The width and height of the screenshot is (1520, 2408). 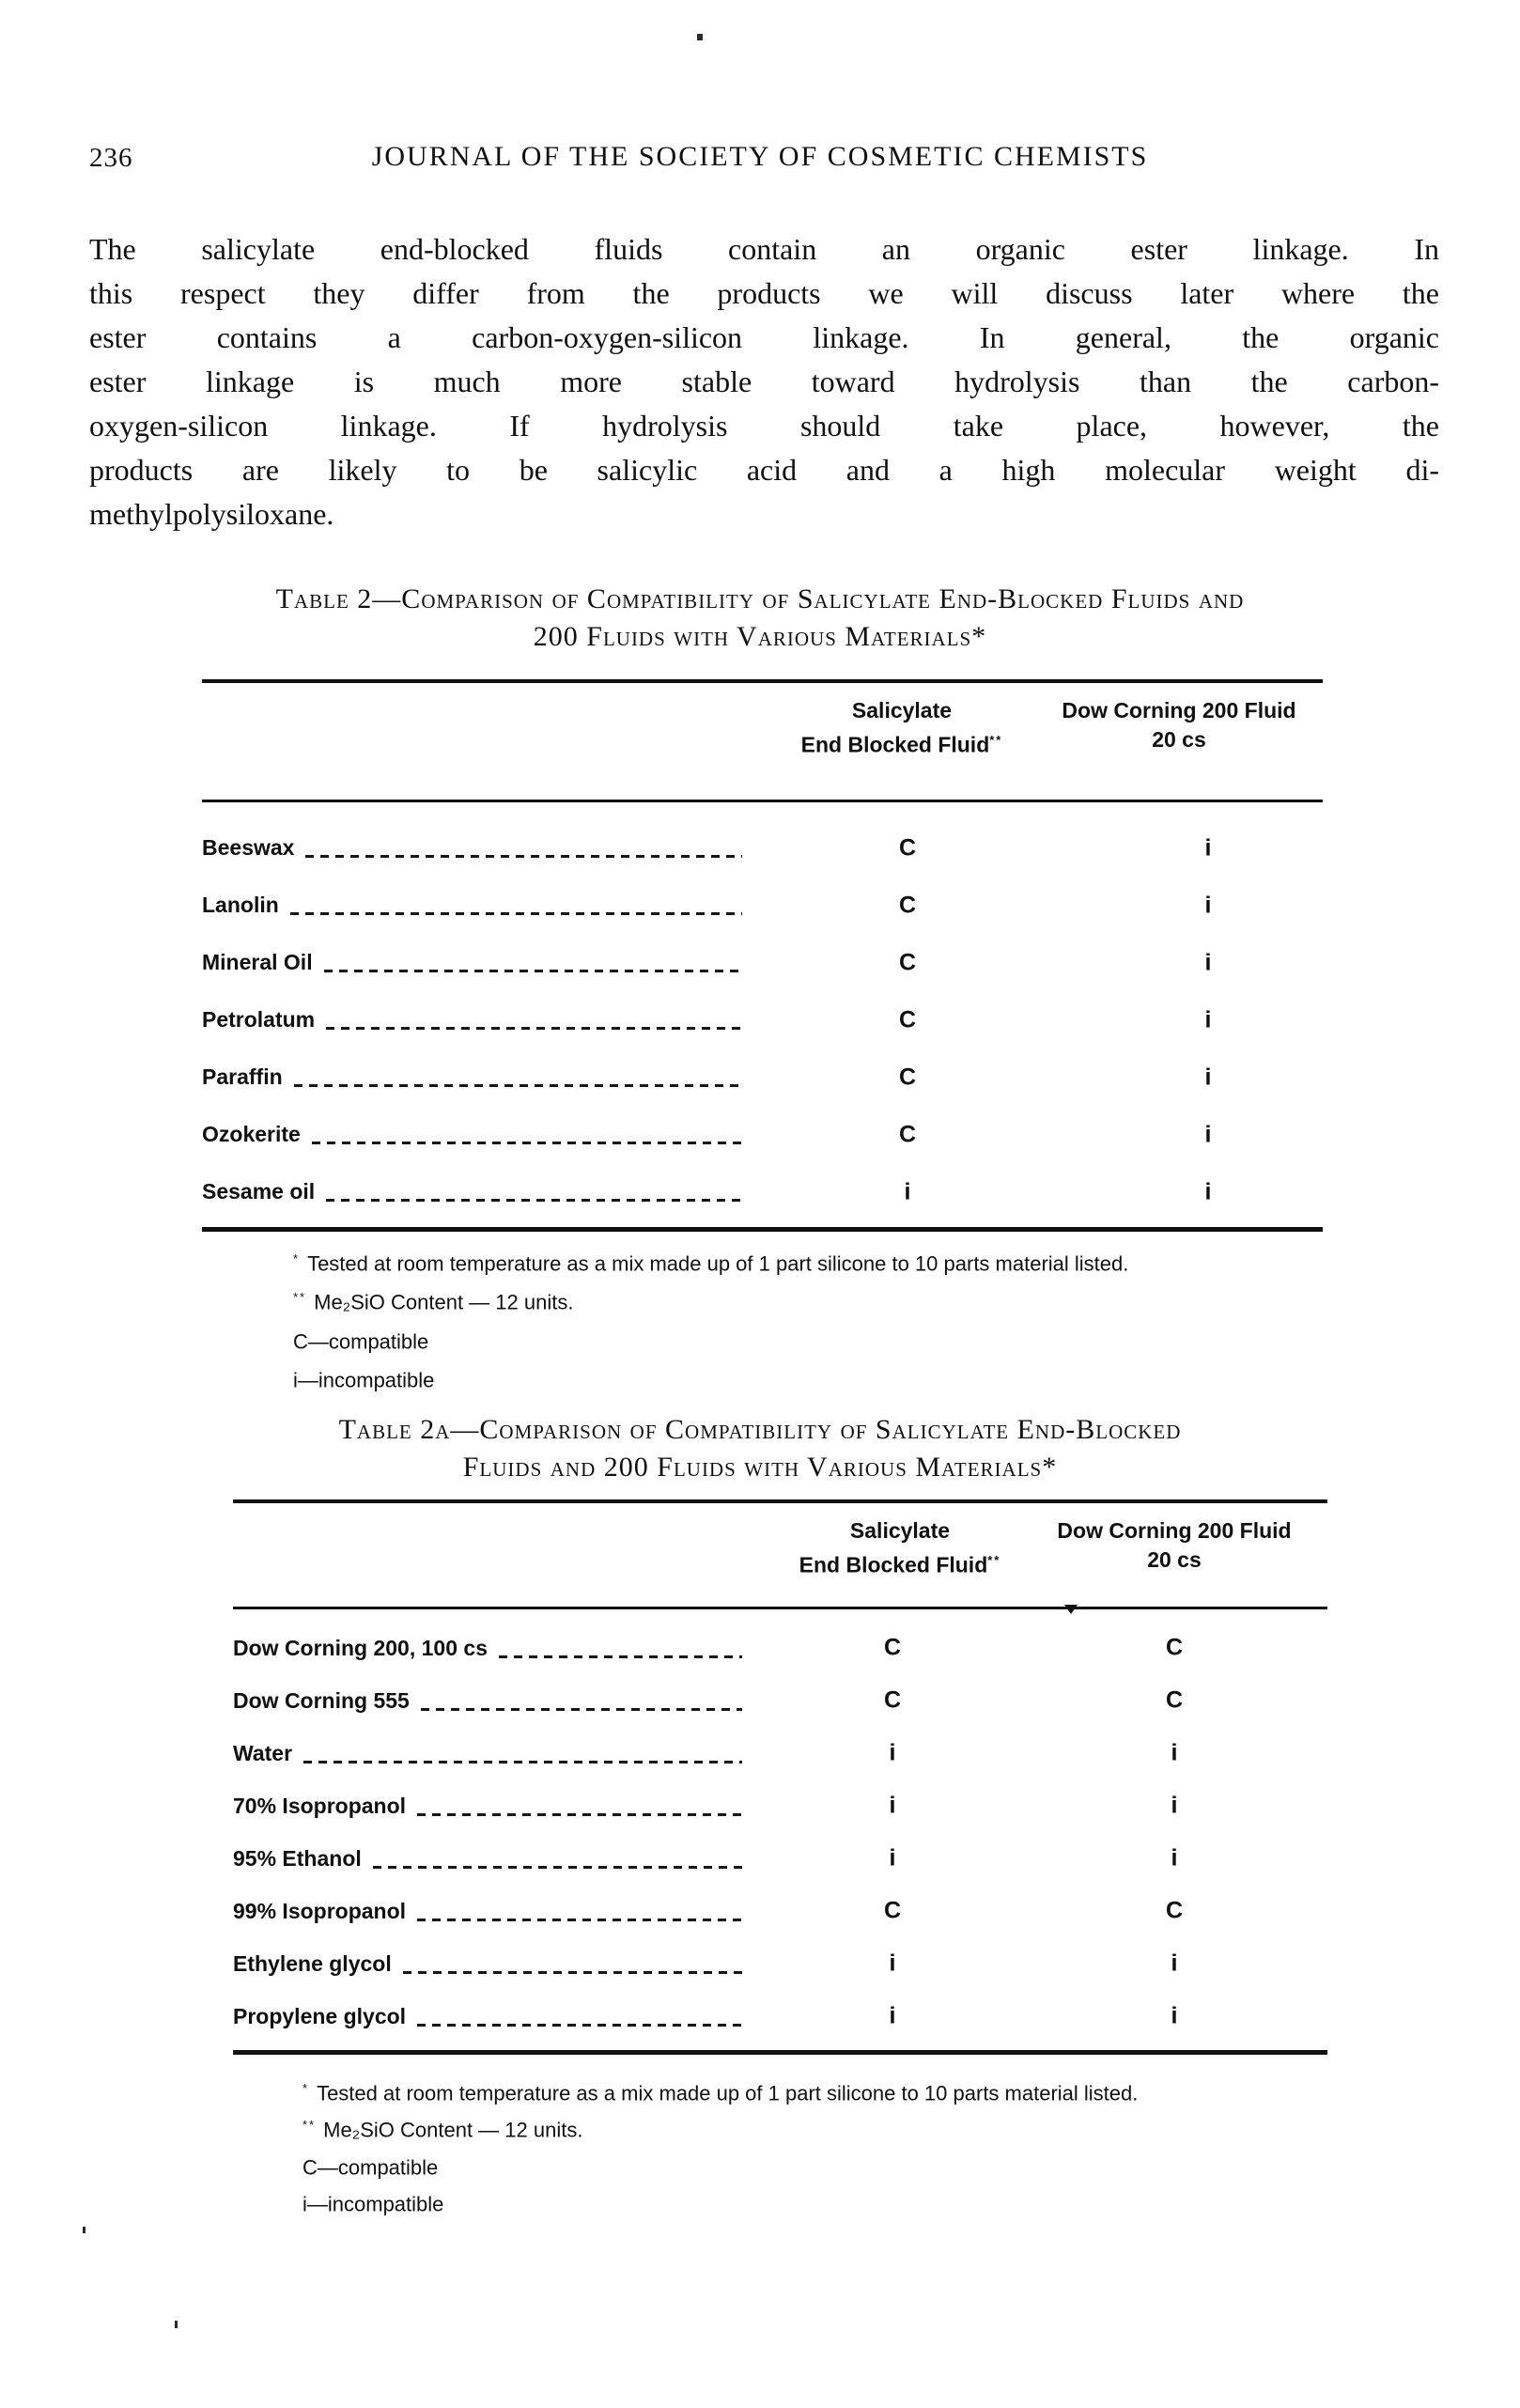 What do you see at coordinates (248, 847) in the screenshot?
I see `row-label: Beeswax` at bounding box center [248, 847].